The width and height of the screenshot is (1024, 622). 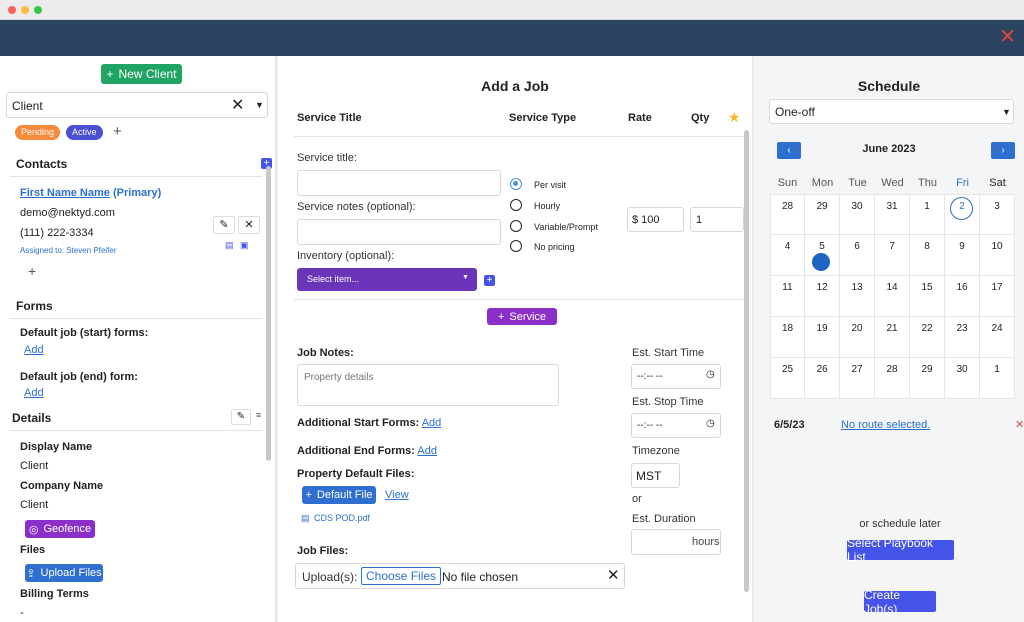 I want to click on timezone-input: MST, so click(x=655, y=475).